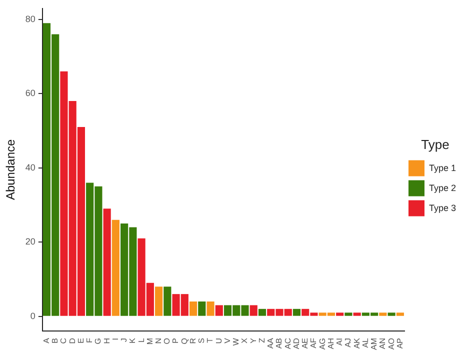 This screenshot has height=353, width=474. What do you see at coordinates (348, 343) in the screenshot?
I see `x-tick-label: AJ` at bounding box center [348, 343].